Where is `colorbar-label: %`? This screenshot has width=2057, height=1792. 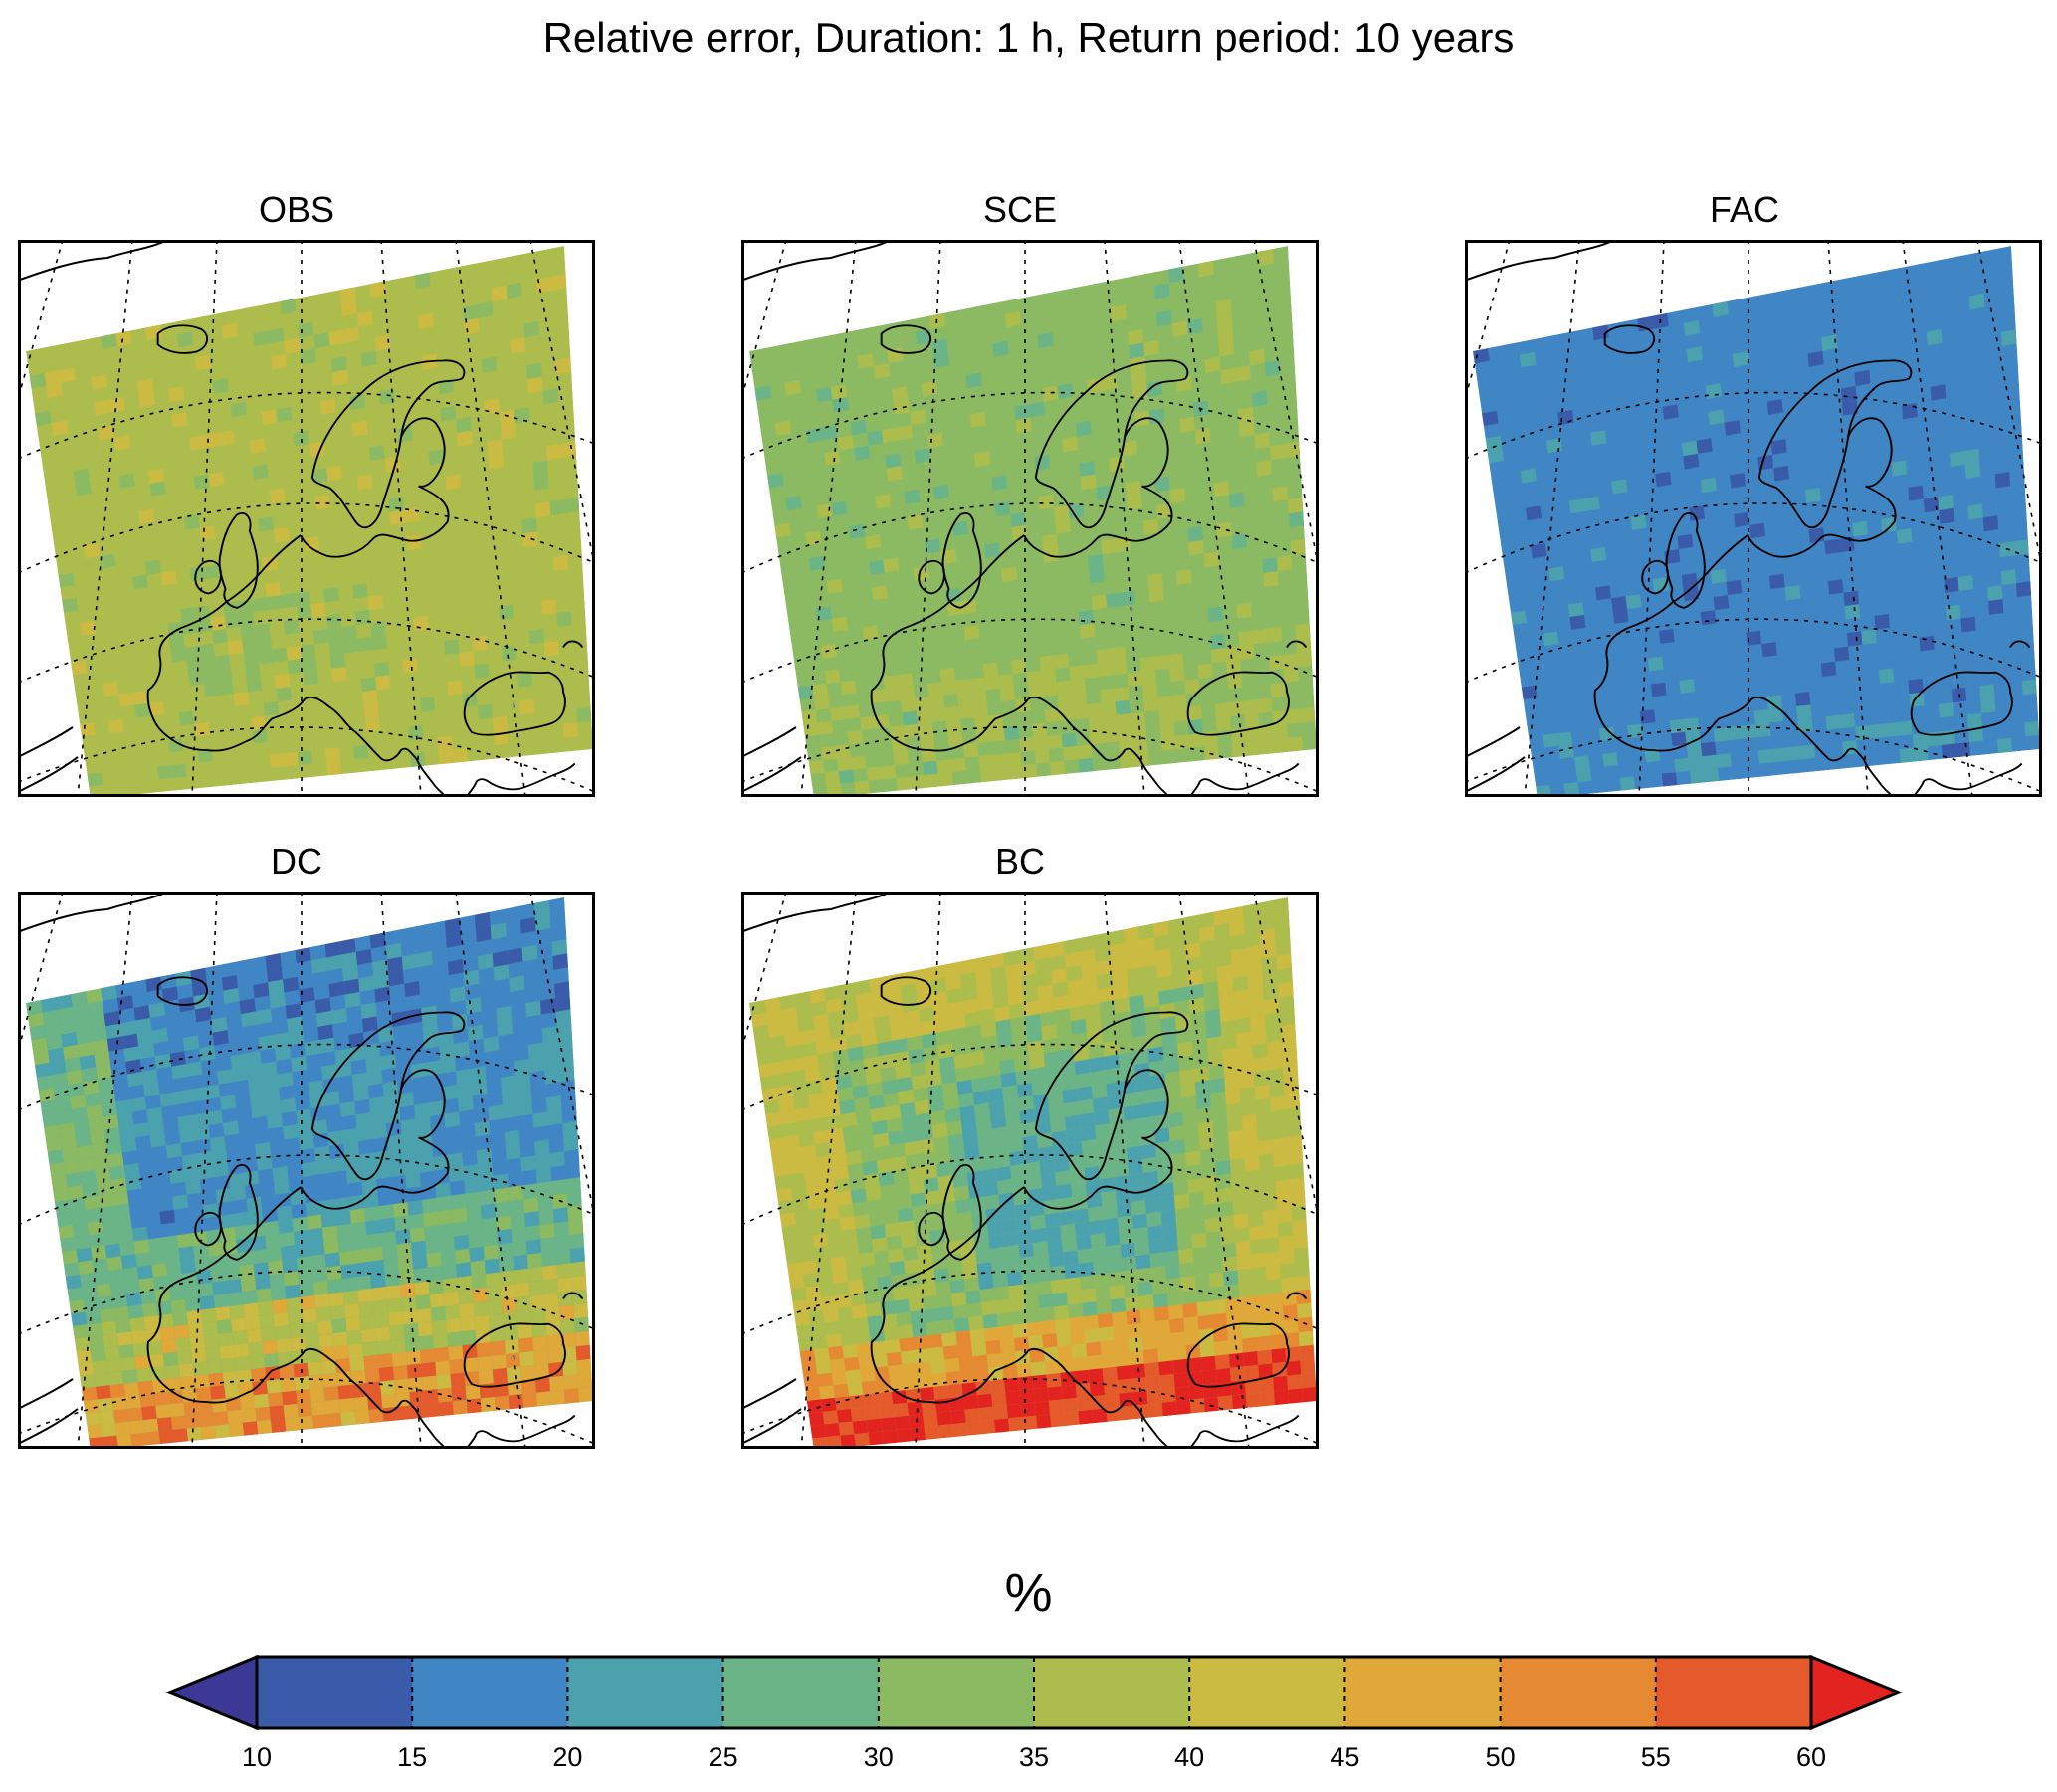 colorbar-label: % is located at coordinates (1028, 1593).